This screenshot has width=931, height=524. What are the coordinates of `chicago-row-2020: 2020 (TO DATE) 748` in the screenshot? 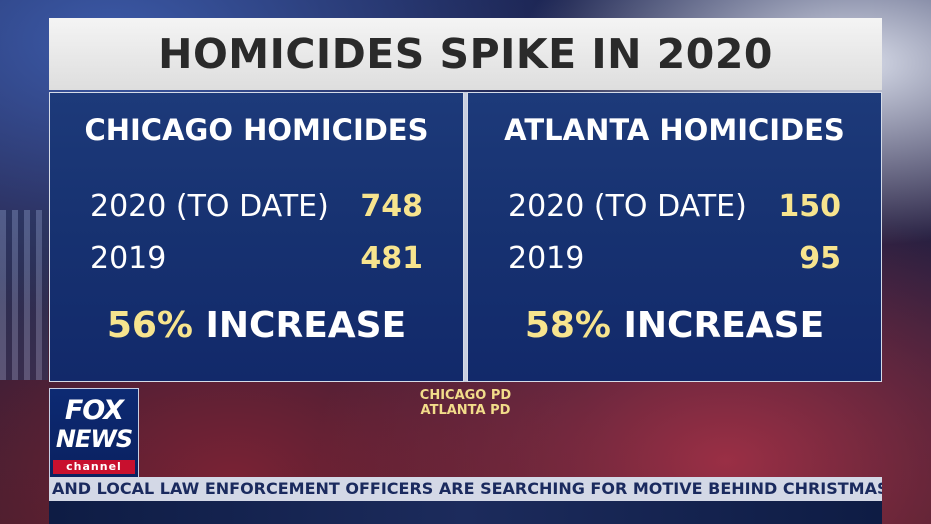 It's located at (256, 206).